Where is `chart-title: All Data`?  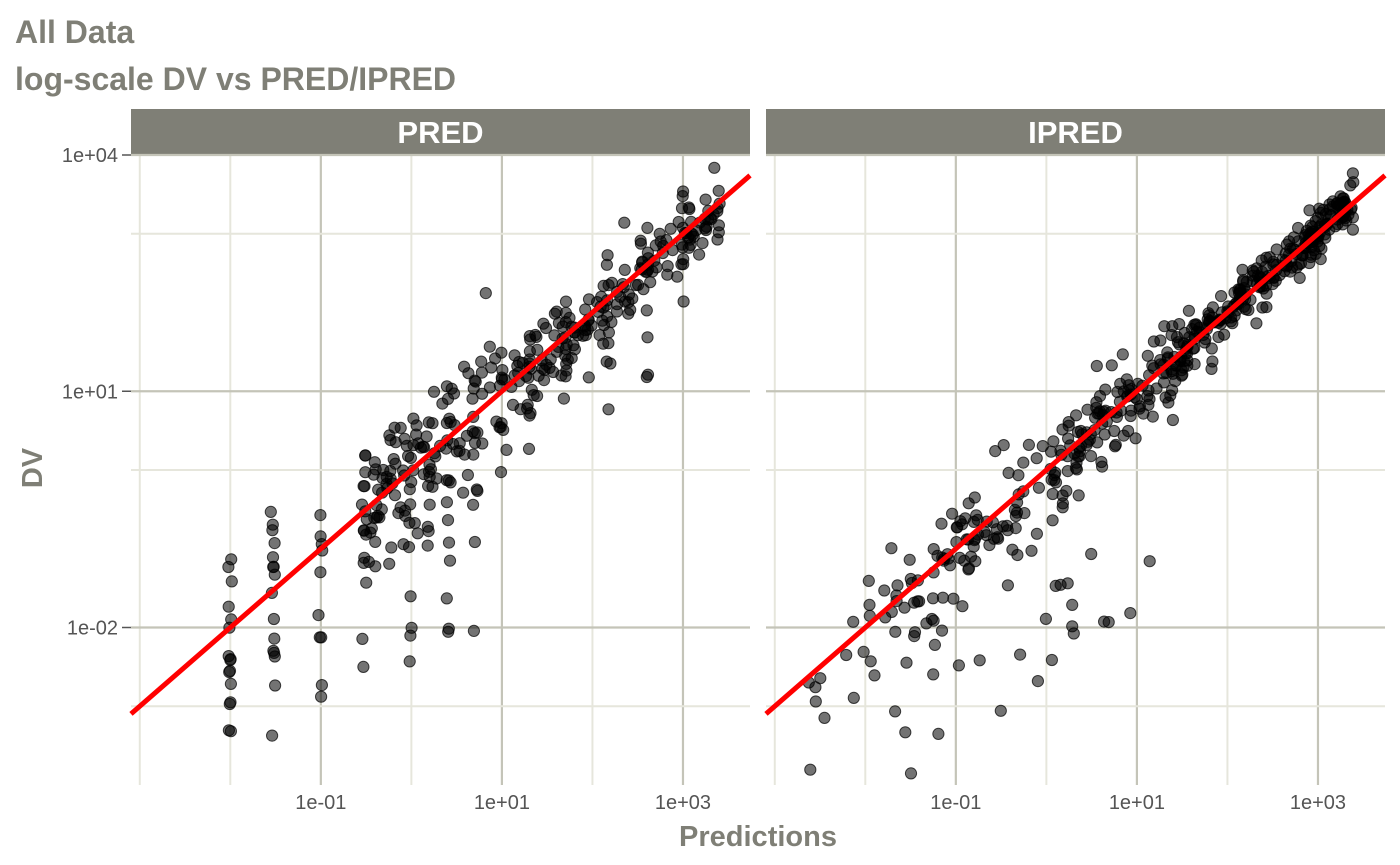 chart-title: All Data is located at coordinates (74, 32).